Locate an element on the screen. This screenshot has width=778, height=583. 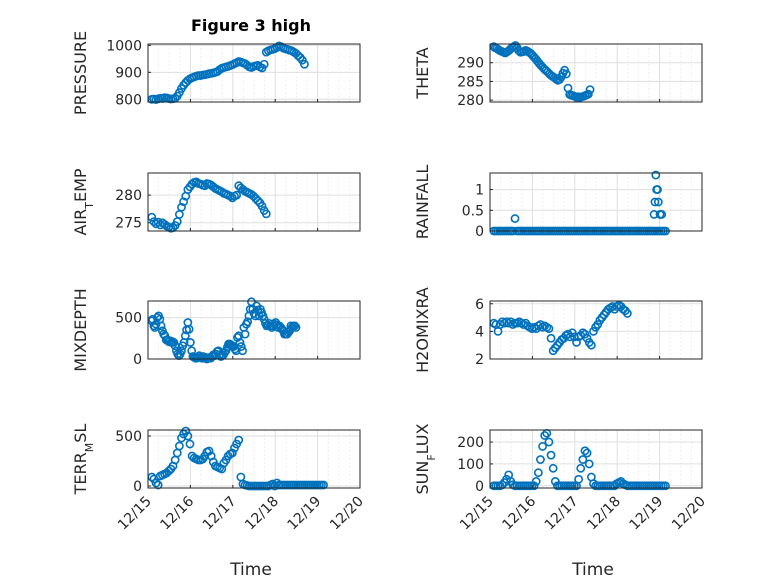
subplot-2: 280 285 290 THETA is located at coordinates (558, 75).